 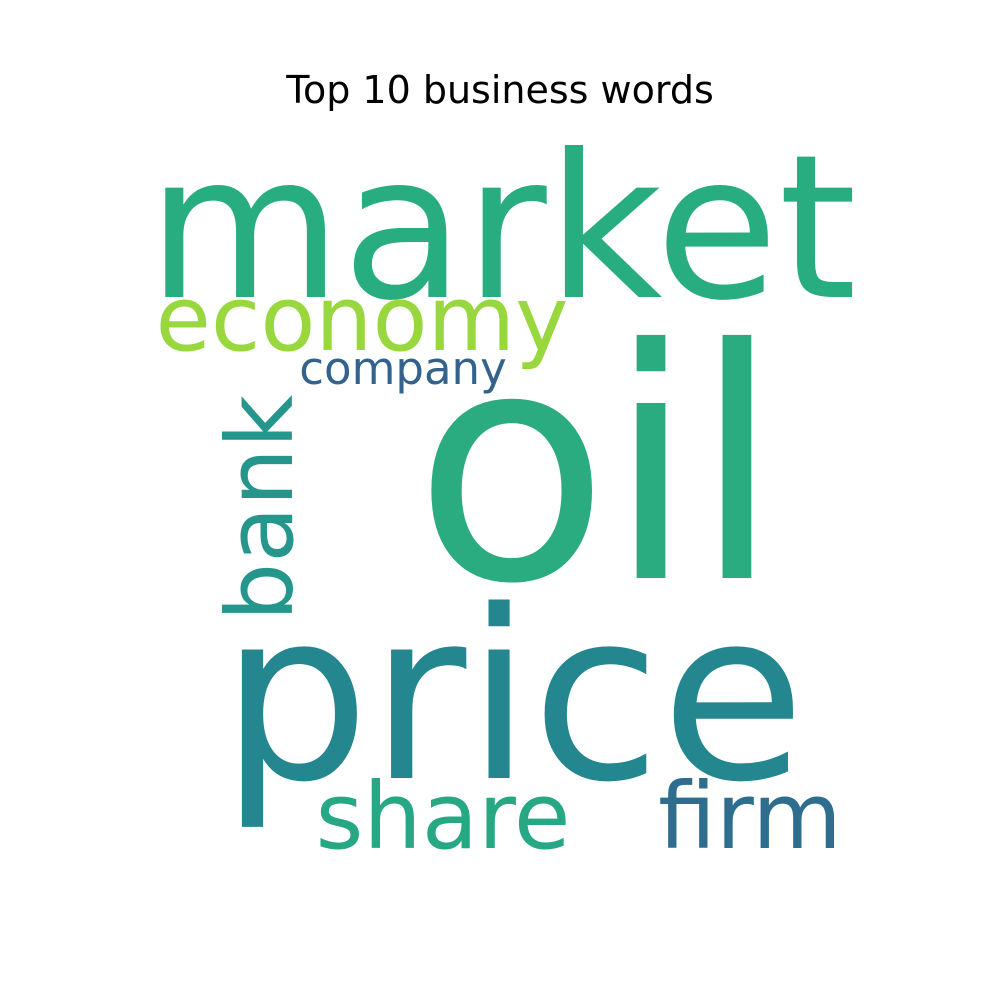 What do you see at coordinates (500, 90) in the screenshot?
I see `chart-title: Top 10 business words` at bounding box center [500, 90].